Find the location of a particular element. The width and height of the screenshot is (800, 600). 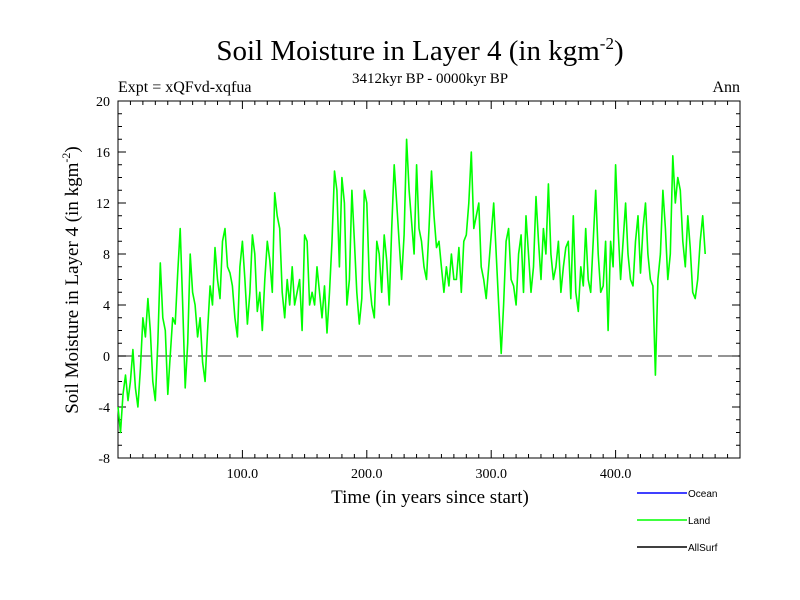

y-tick-label: 8 is located at coordinates (106, 255).